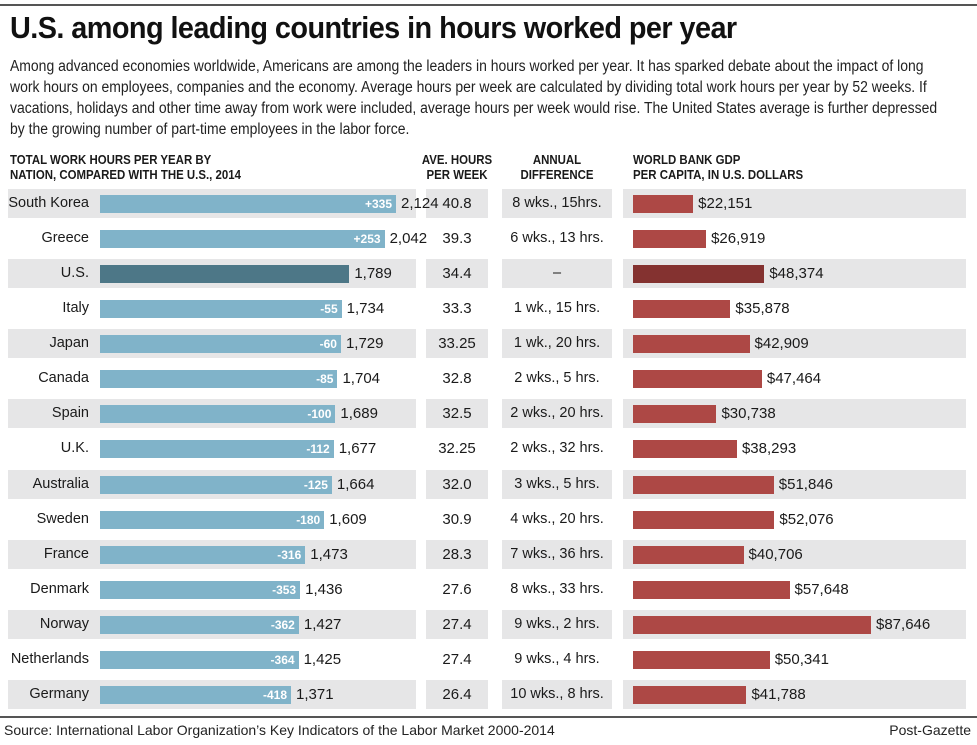 This screenshot has width=977, height=745. Describe the element at coordinates (762, 309) in the screenshot. I see `gdp-label: $35,878` at that location.